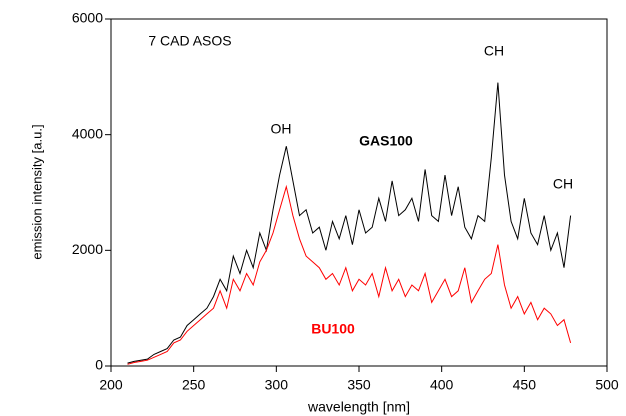 This screenshot has height=416, width=626. I want to click on x-tick-label: 400, so click(442, 385).